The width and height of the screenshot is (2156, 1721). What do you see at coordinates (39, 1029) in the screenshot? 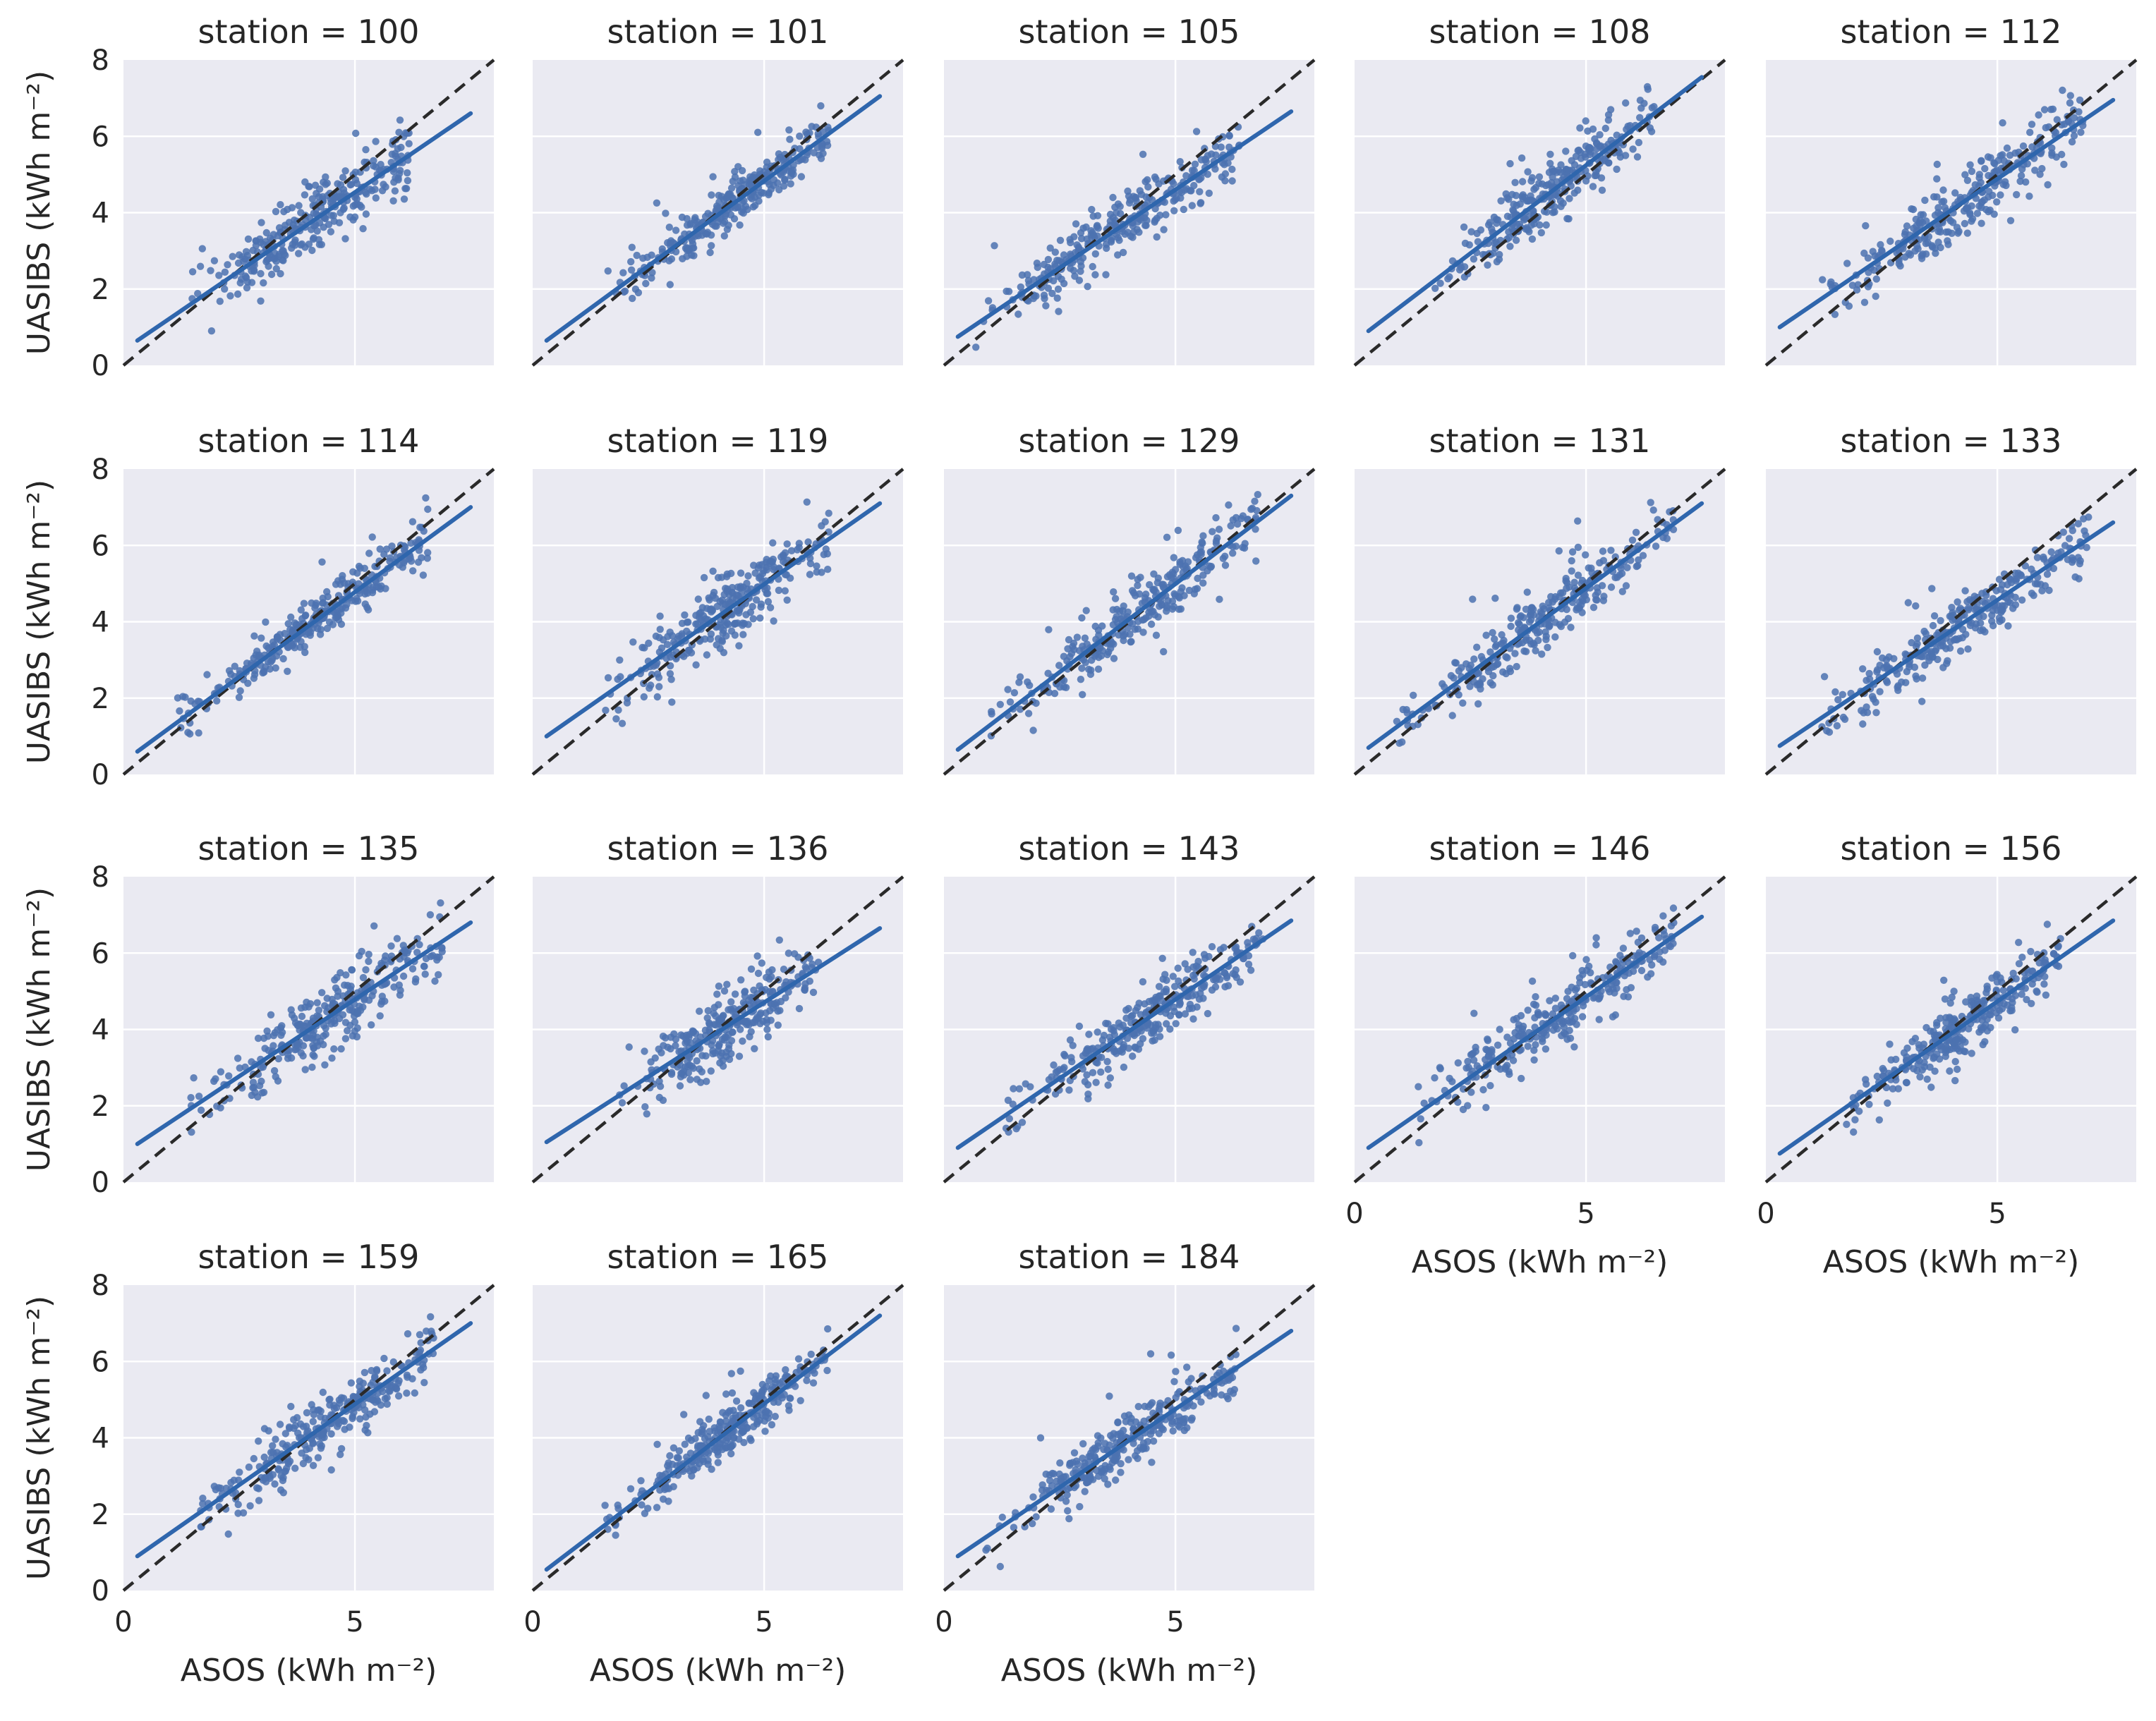
I see `y-axis-label: UASIBS (kWh m⁻²)` at bounding box center [39, 1029].